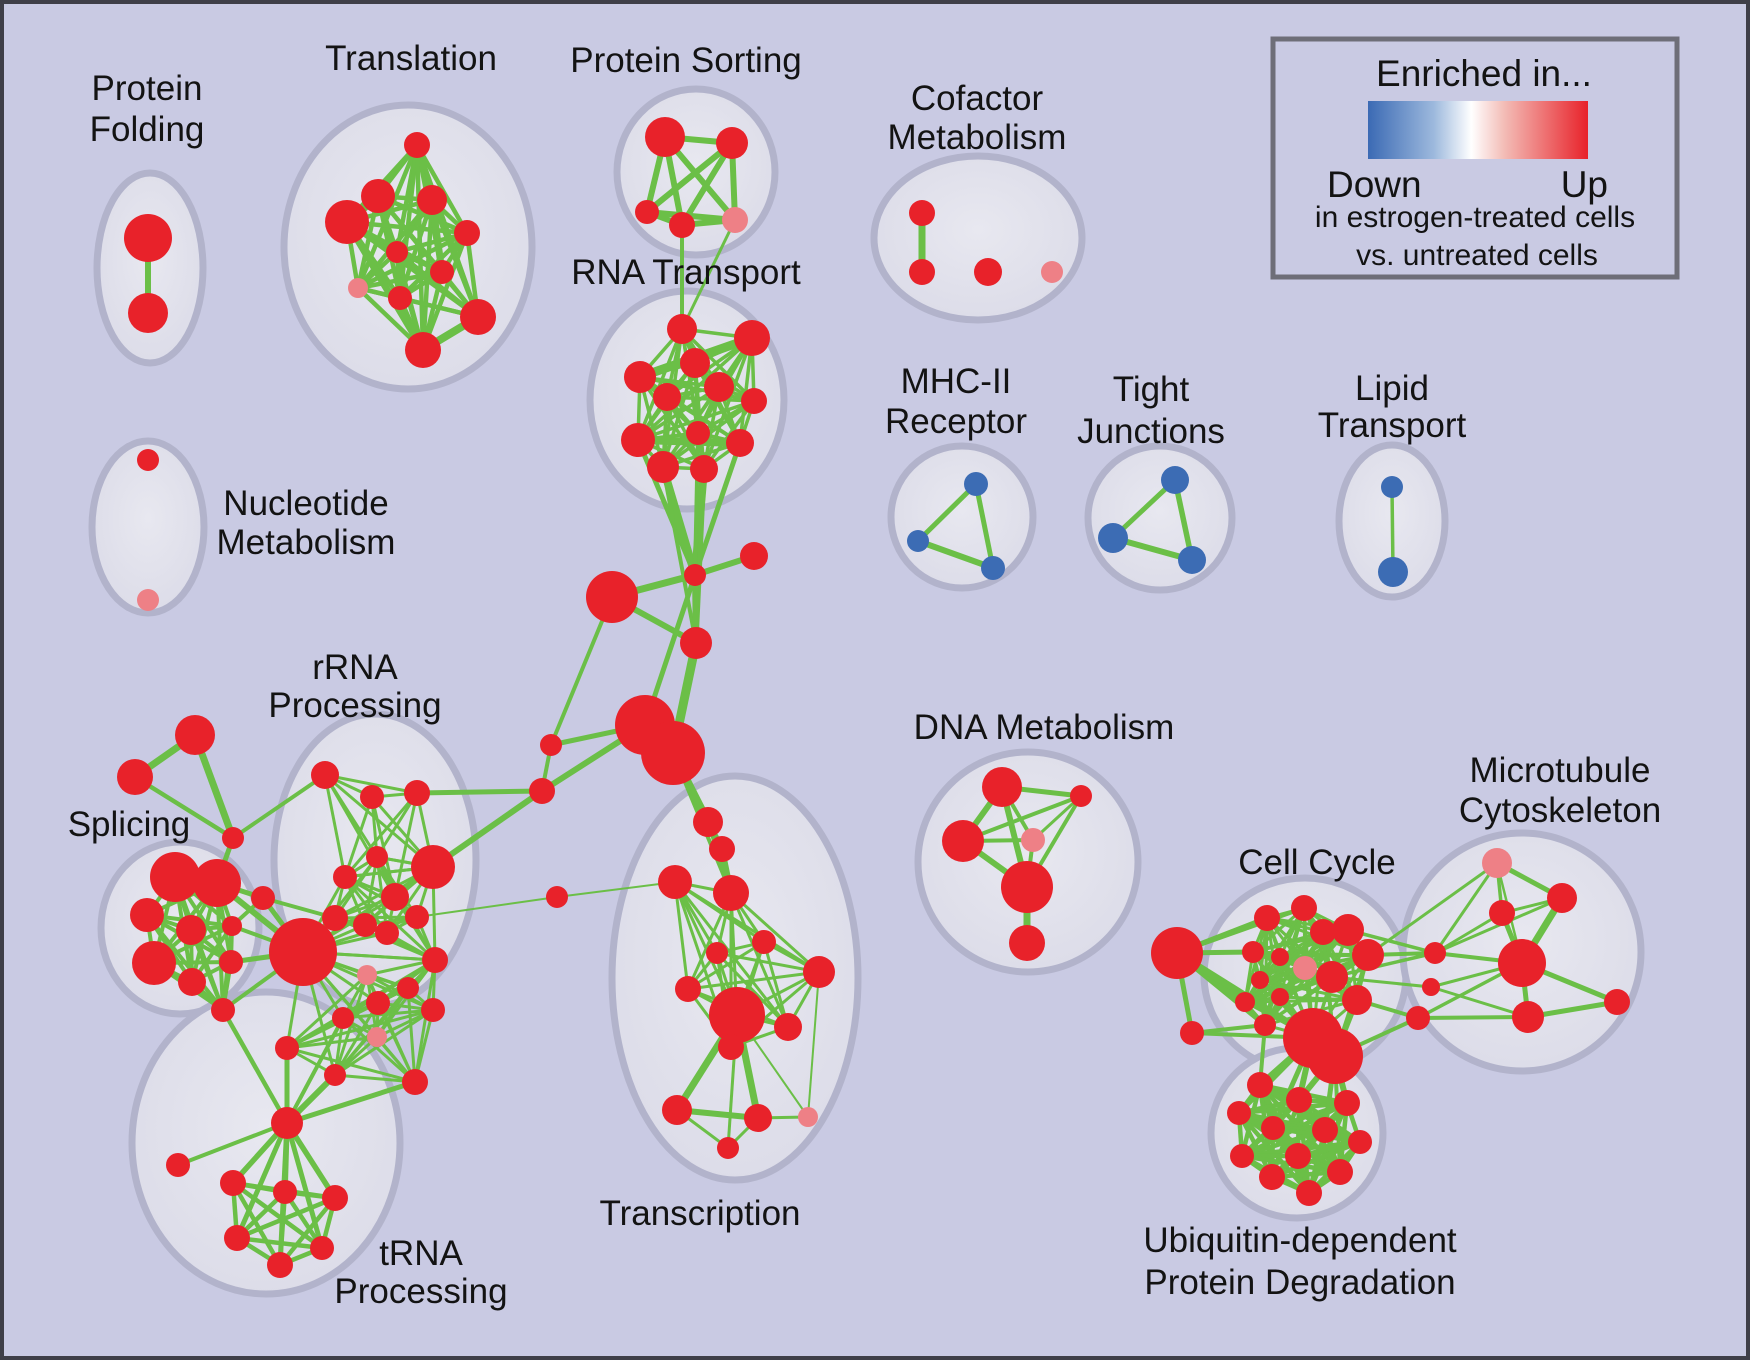 This screenshot has width=1750, height=1360. What do you see at coordinates (345, 877) in the screenshot?
I see `node-rr5` at bounding box center [345, 877].